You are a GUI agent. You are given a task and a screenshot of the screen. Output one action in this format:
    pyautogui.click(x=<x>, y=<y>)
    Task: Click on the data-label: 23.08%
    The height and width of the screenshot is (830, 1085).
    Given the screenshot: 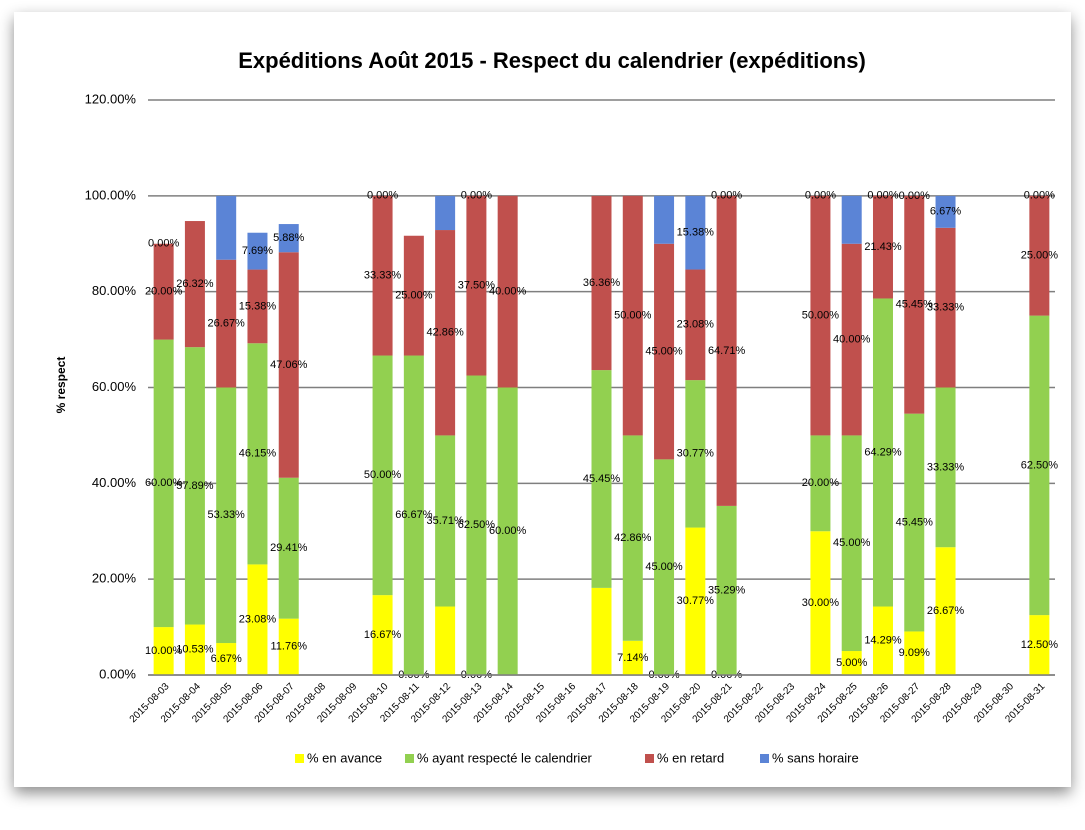 What is the action you would take?
    pyautogui.click(x=258, y=620)
    